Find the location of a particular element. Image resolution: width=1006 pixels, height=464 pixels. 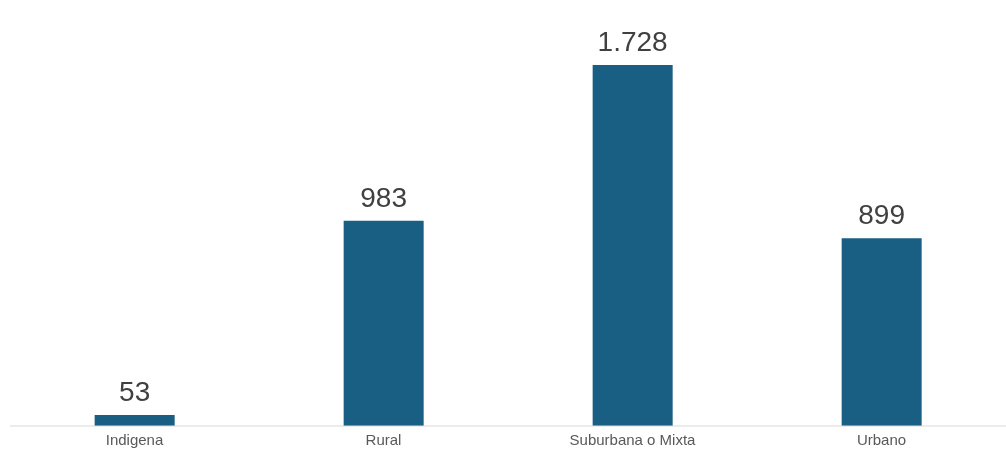

data-label: 899 is located at coordinates (882, 215).